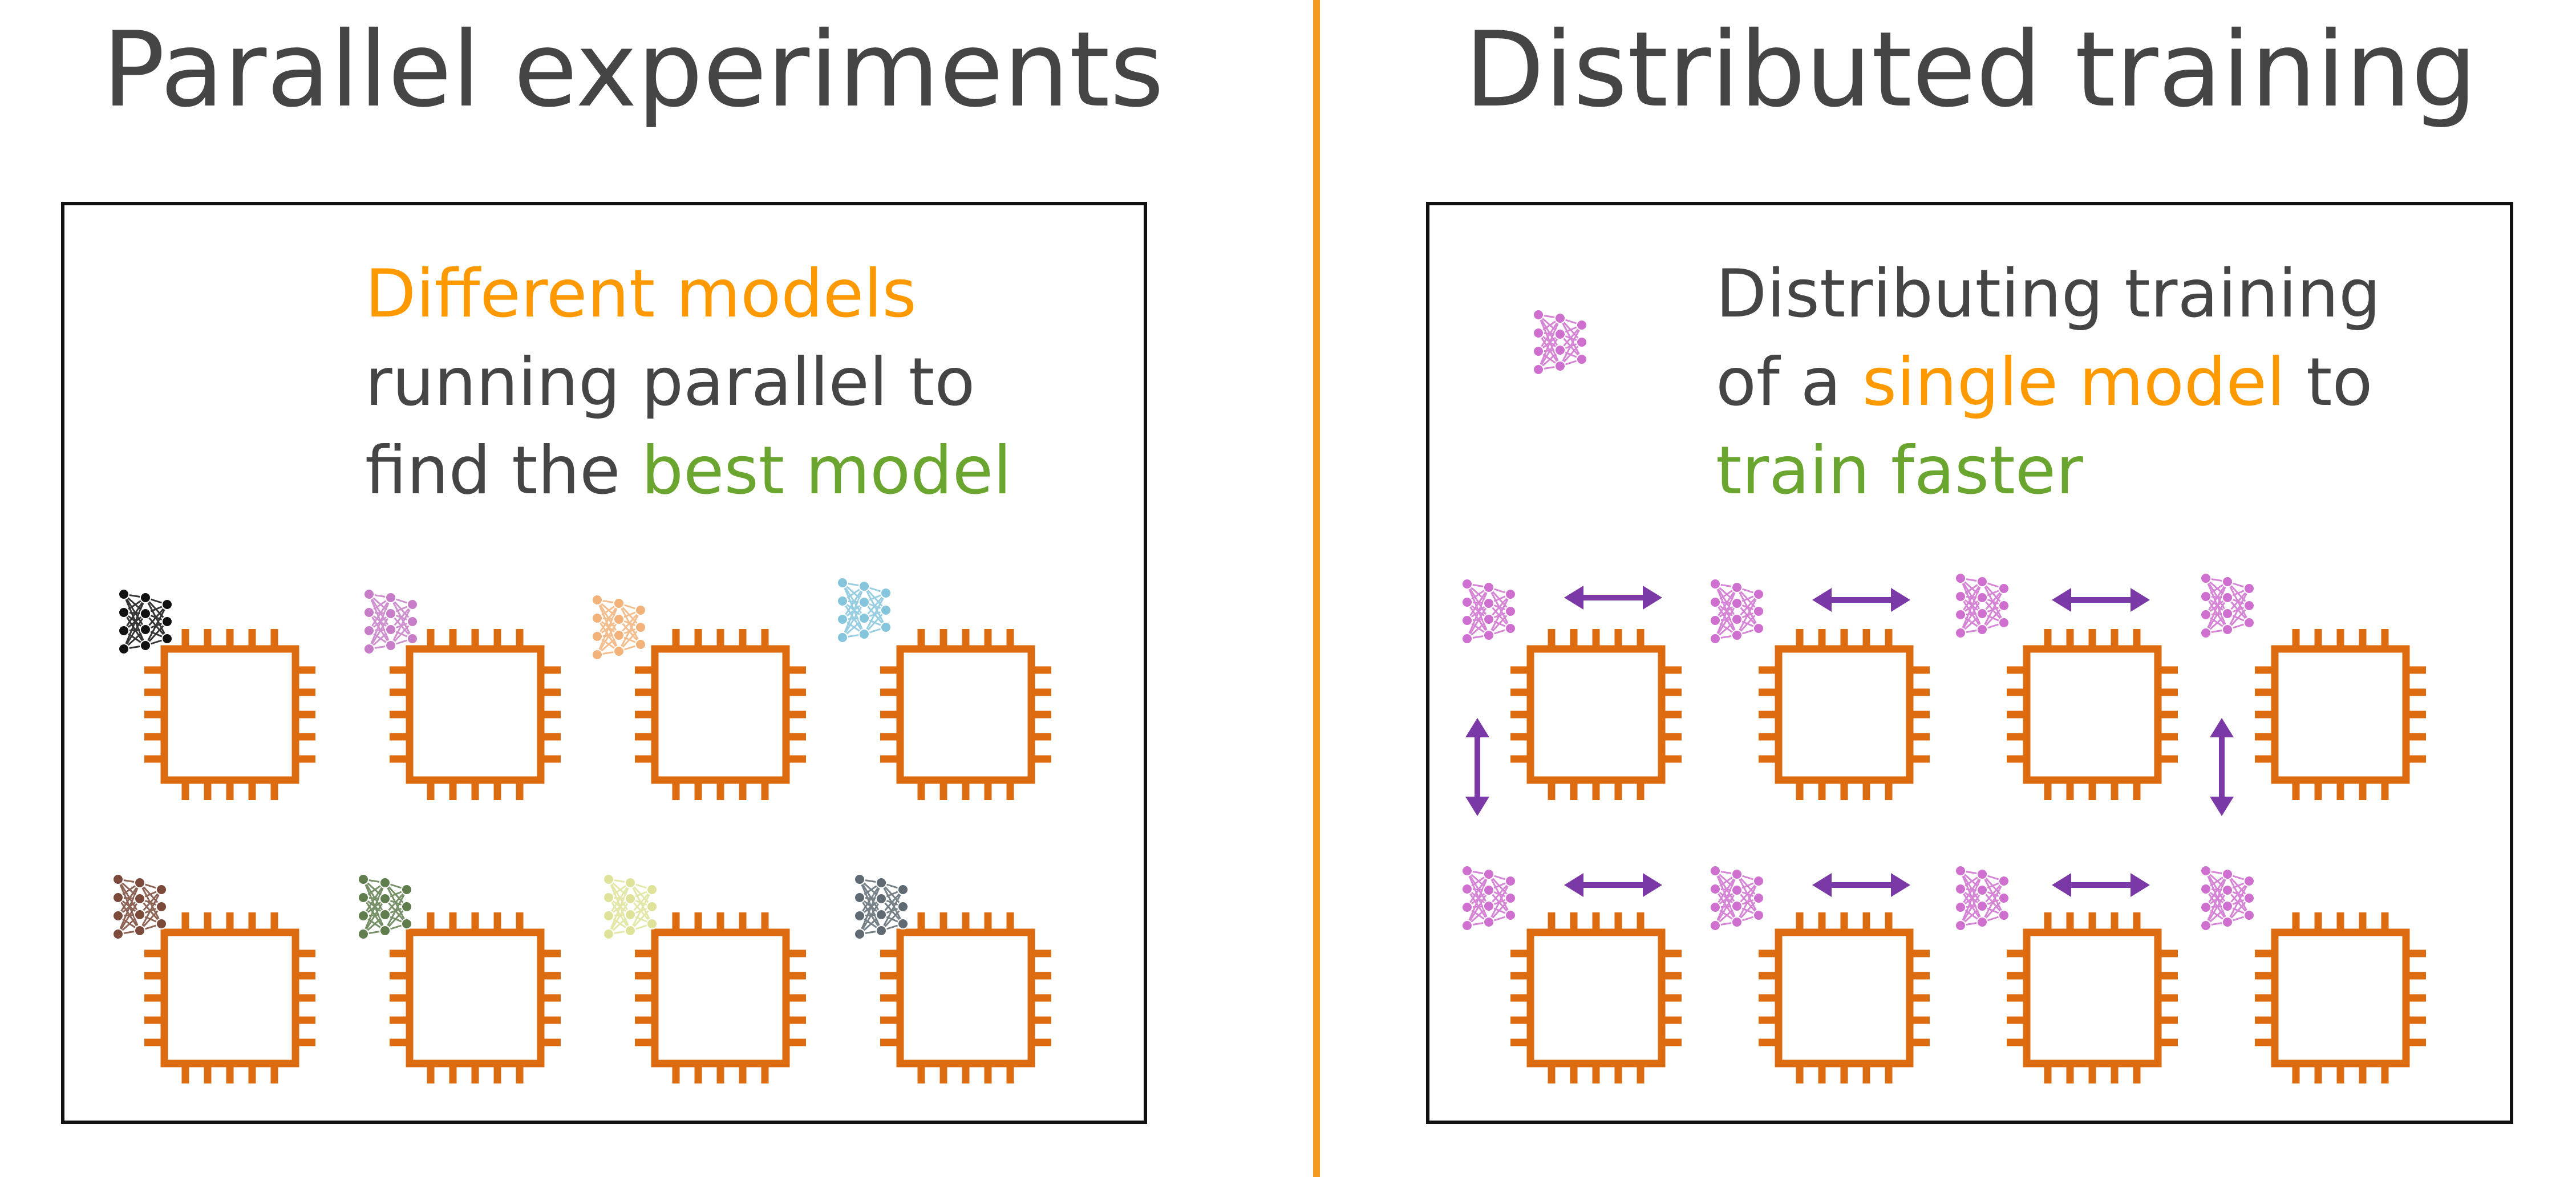 This screenshot has width=2576, height=1177. I want to click on right-chip-grid, so click(1968, 856).